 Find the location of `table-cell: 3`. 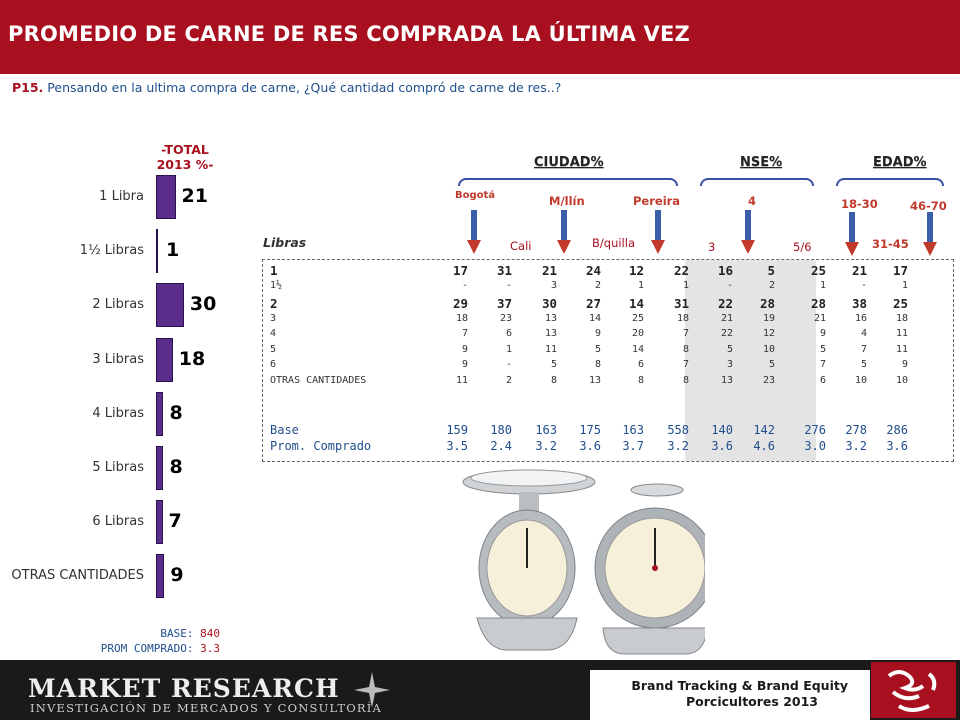

table-cell: 3 is located at coordinates (729, 364).